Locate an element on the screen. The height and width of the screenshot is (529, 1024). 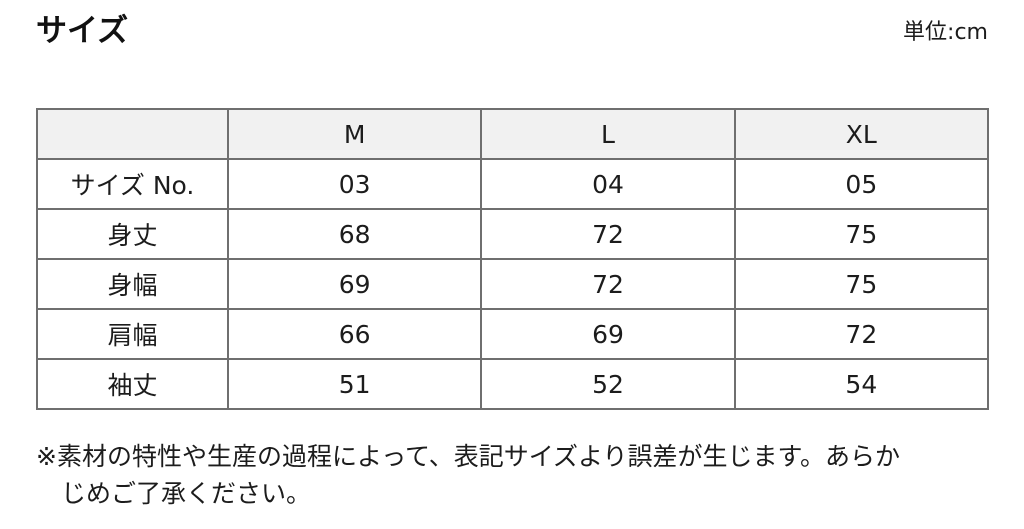
table-row-sleeve-length: 袖丈 51 52 54 is located at coordinates (513, 384).